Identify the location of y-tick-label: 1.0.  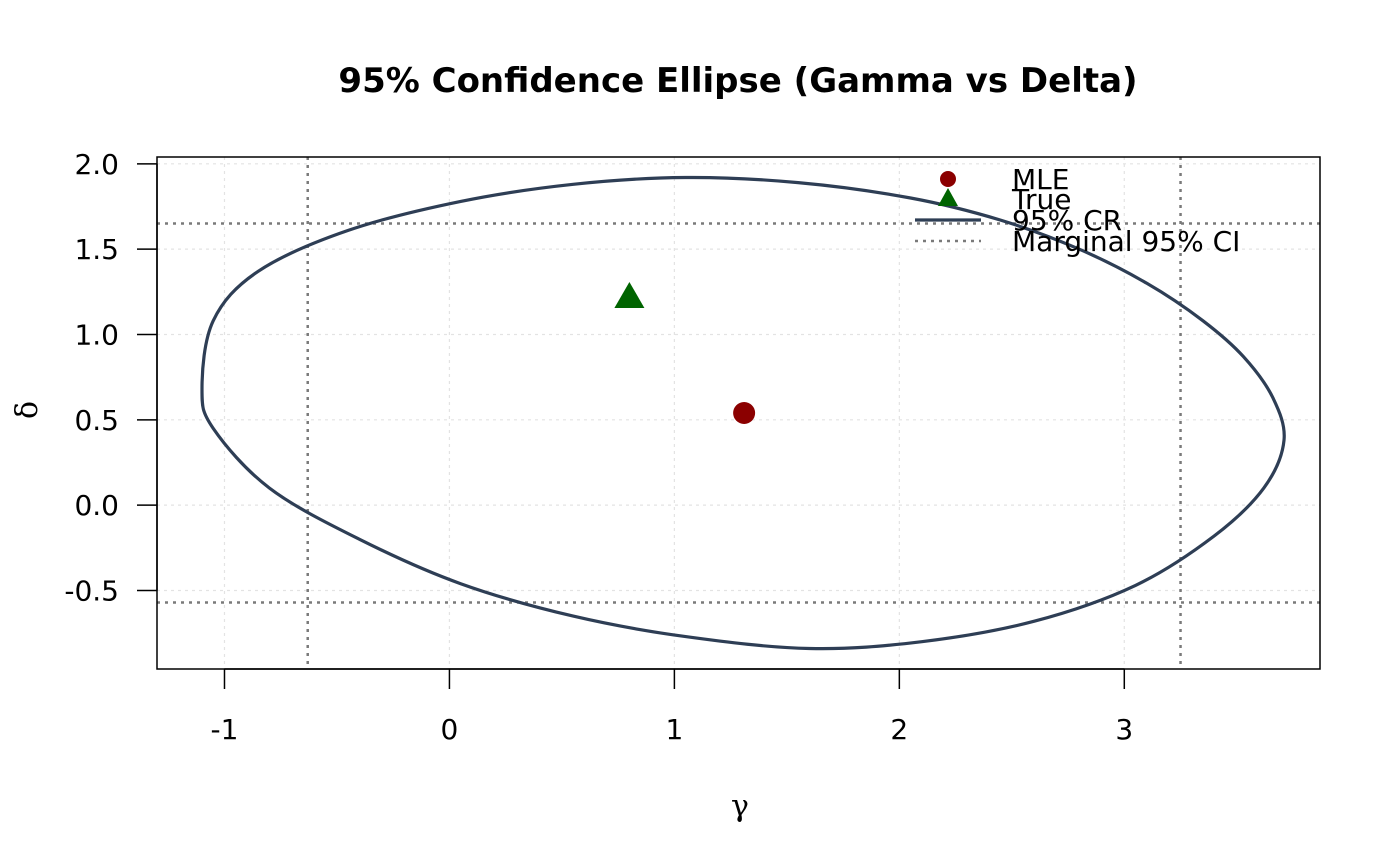
(96, 334).